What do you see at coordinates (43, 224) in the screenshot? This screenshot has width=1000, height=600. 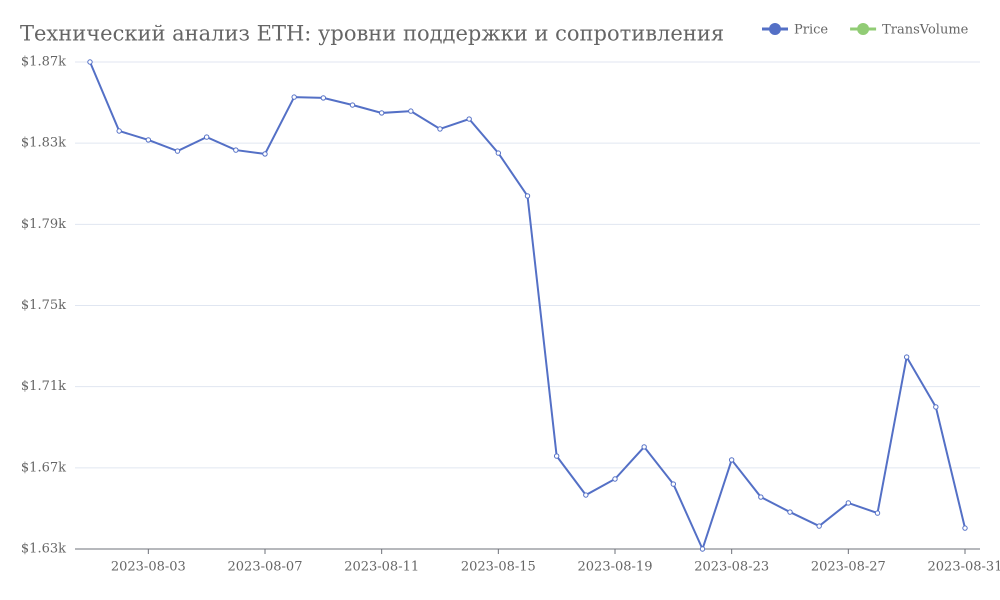 I see `y-tick-label: $1.79k` at bounding box center [43, 224].